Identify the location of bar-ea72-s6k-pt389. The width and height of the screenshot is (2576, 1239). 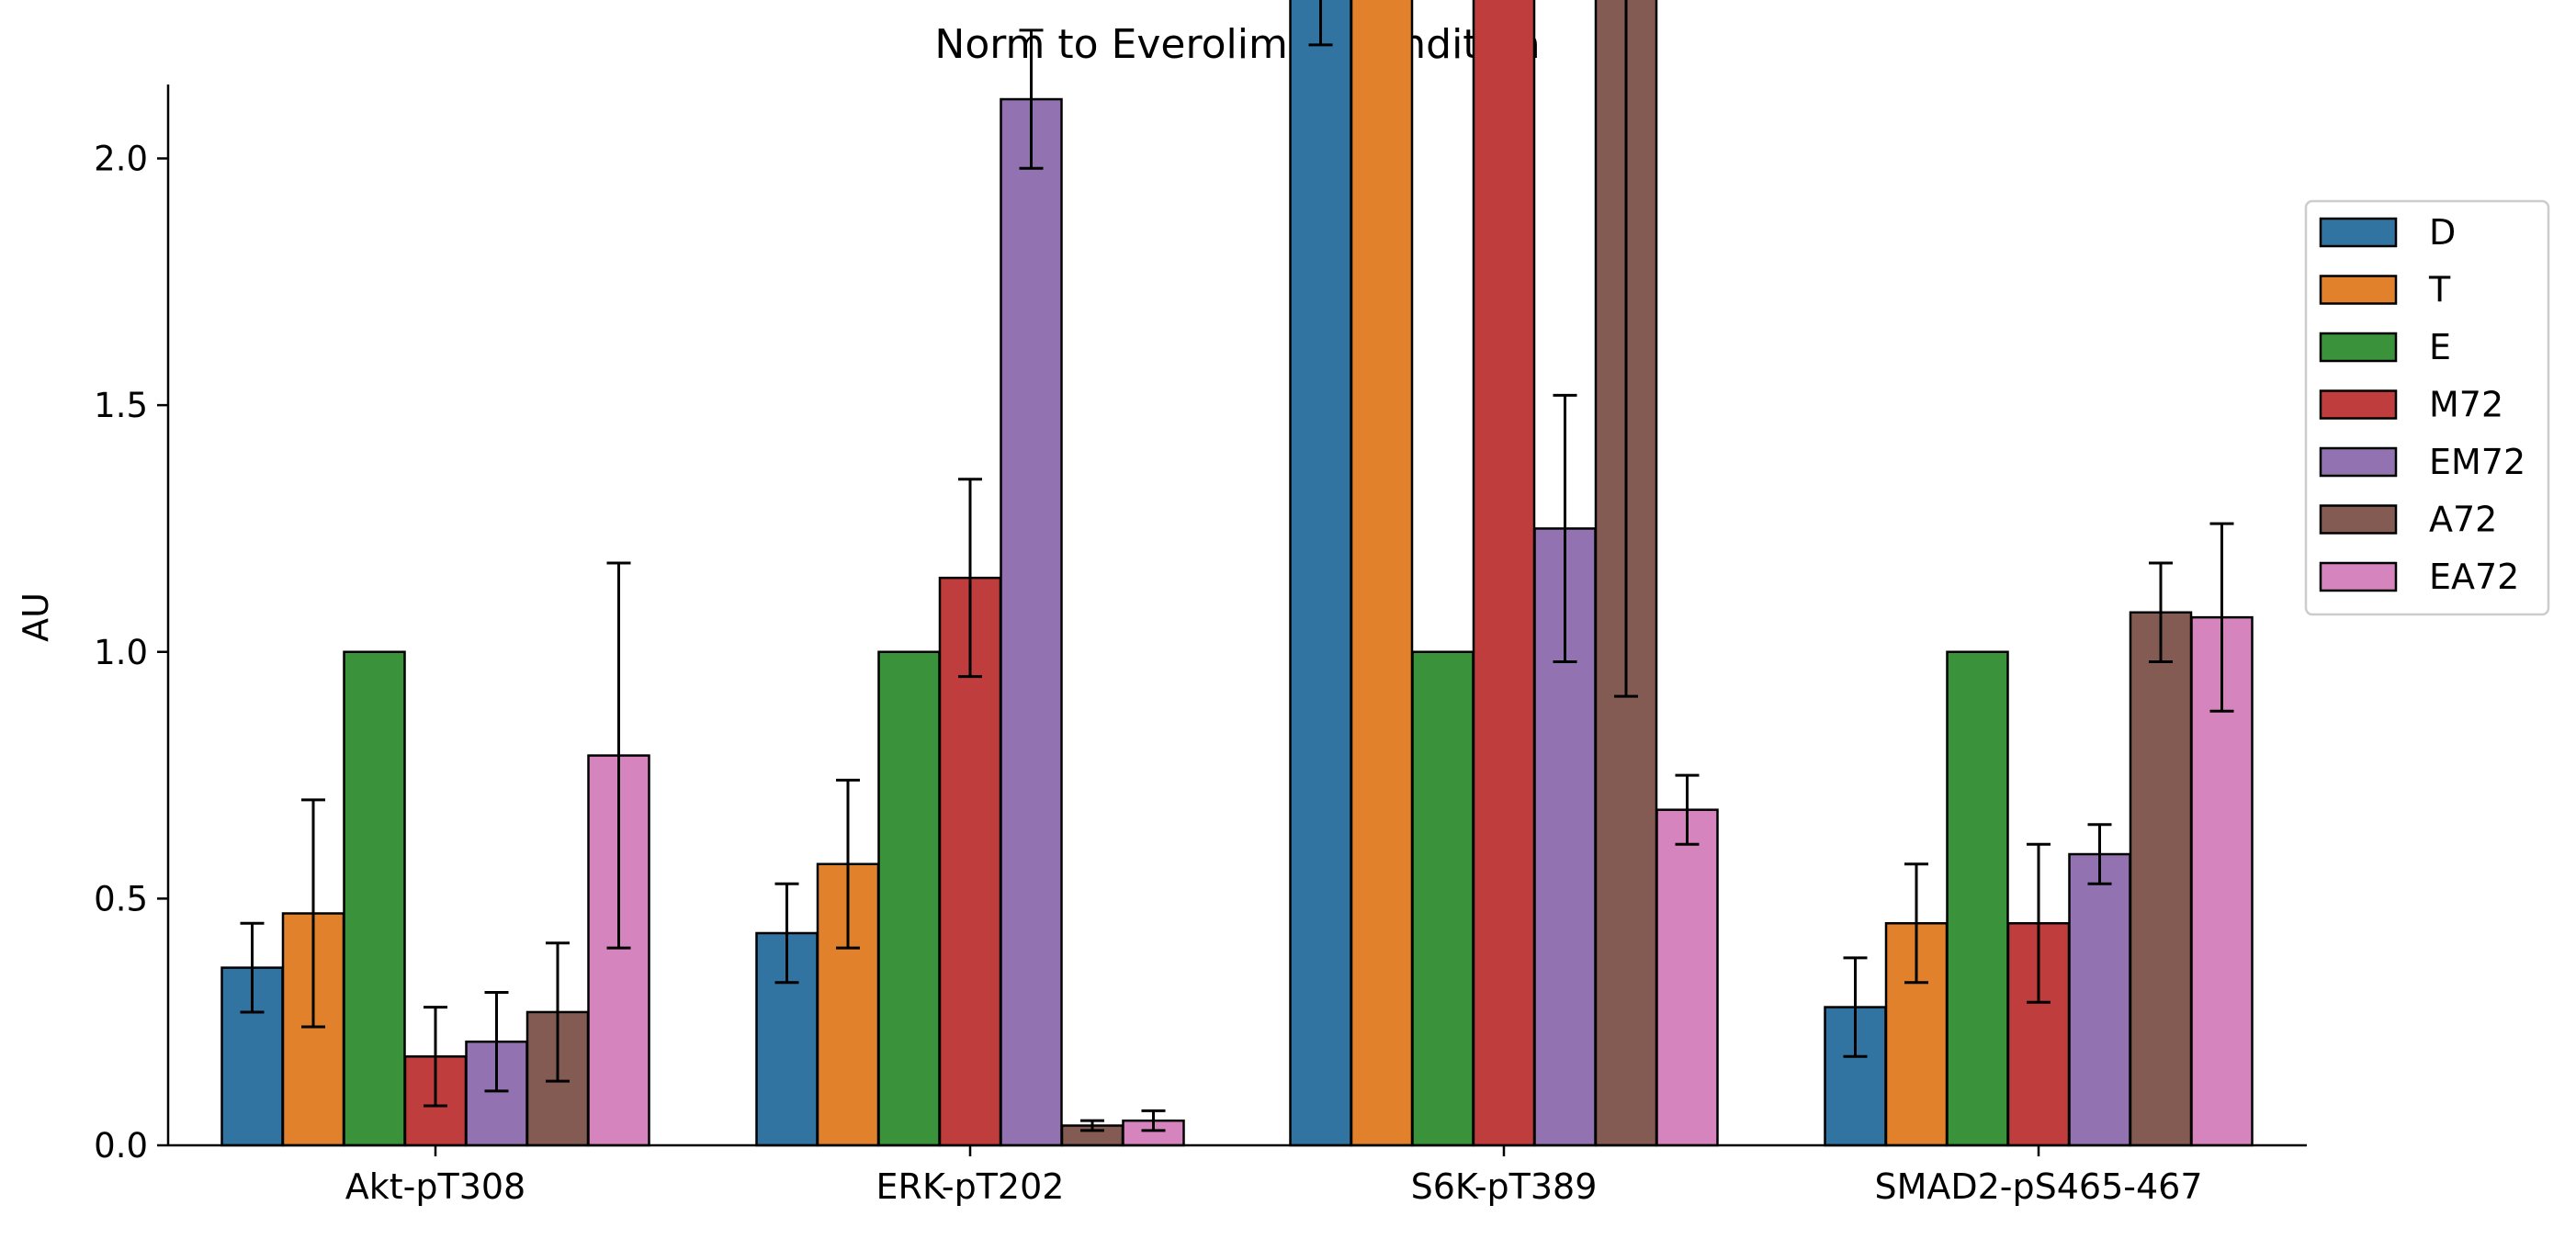
(1687, 978).